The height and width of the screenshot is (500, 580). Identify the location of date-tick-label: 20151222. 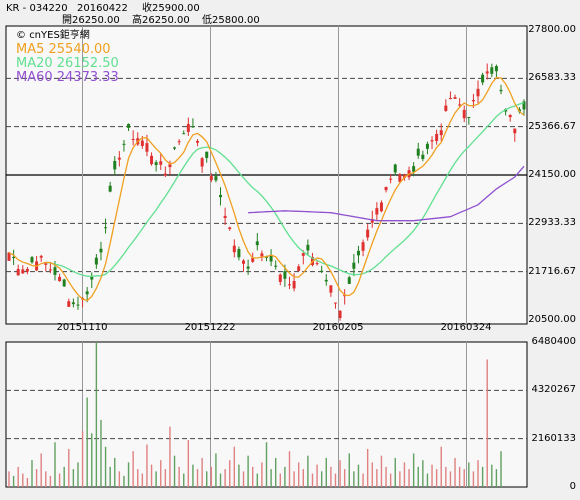
(210, 327).